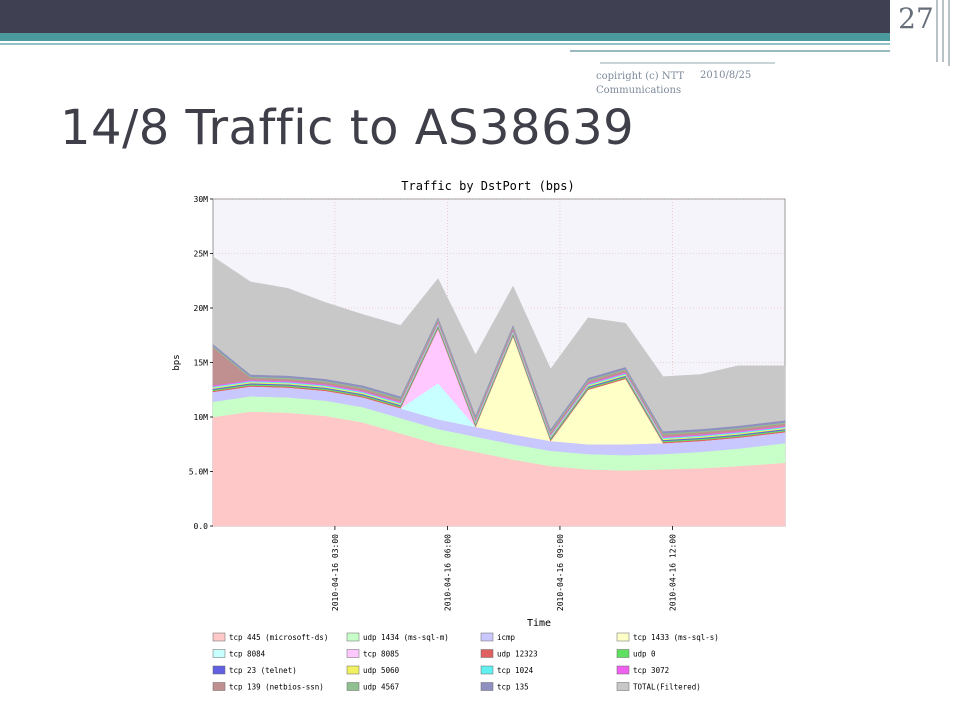  What do you see at coordinates (201, 254) in the screenshot?
I see `y-tick-label: 25M` at bounding box center [201, 254].